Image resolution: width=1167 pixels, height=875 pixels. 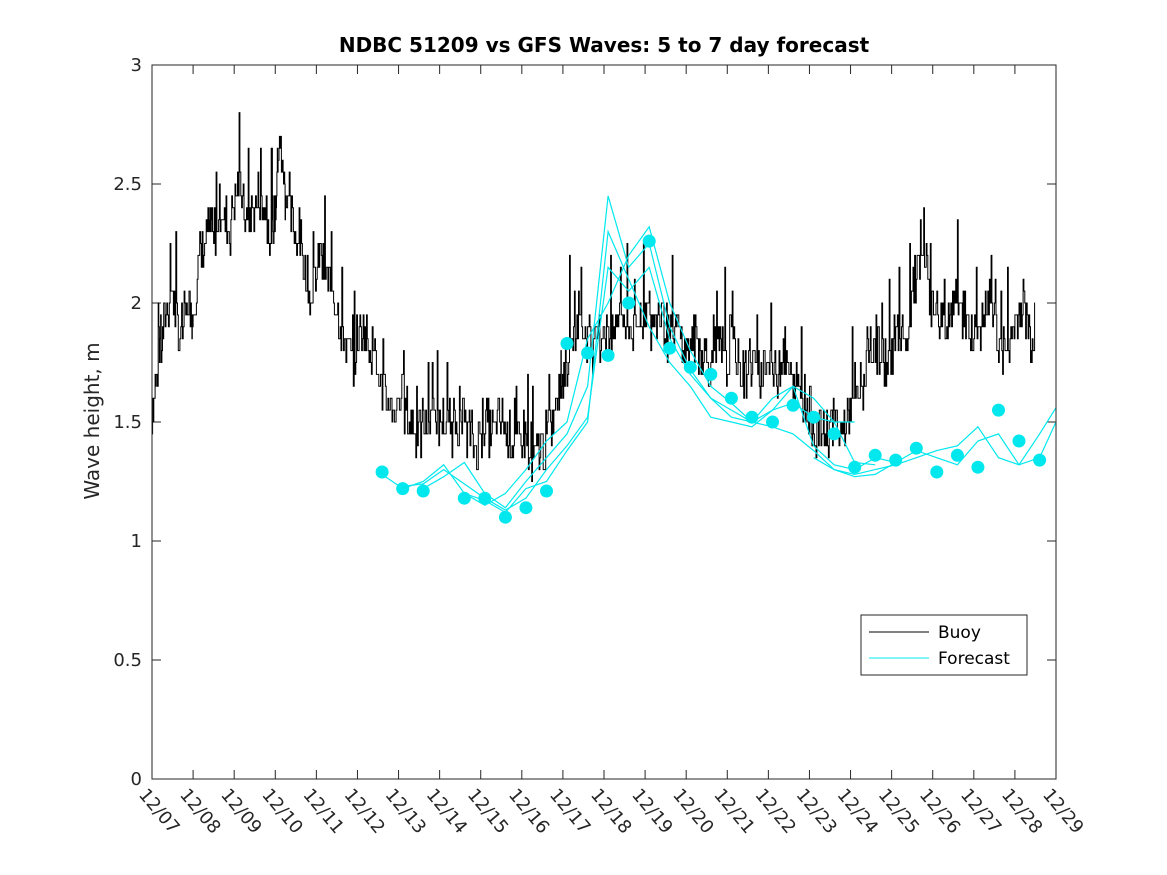 What do you see at coordinates (92, 420) in the screenshot?
I see `y-axis-label: Wave height, m` at bounding box center [92, 420].